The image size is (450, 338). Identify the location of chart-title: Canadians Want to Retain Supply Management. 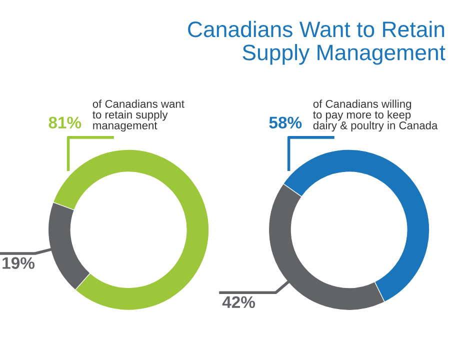
(317, 42).